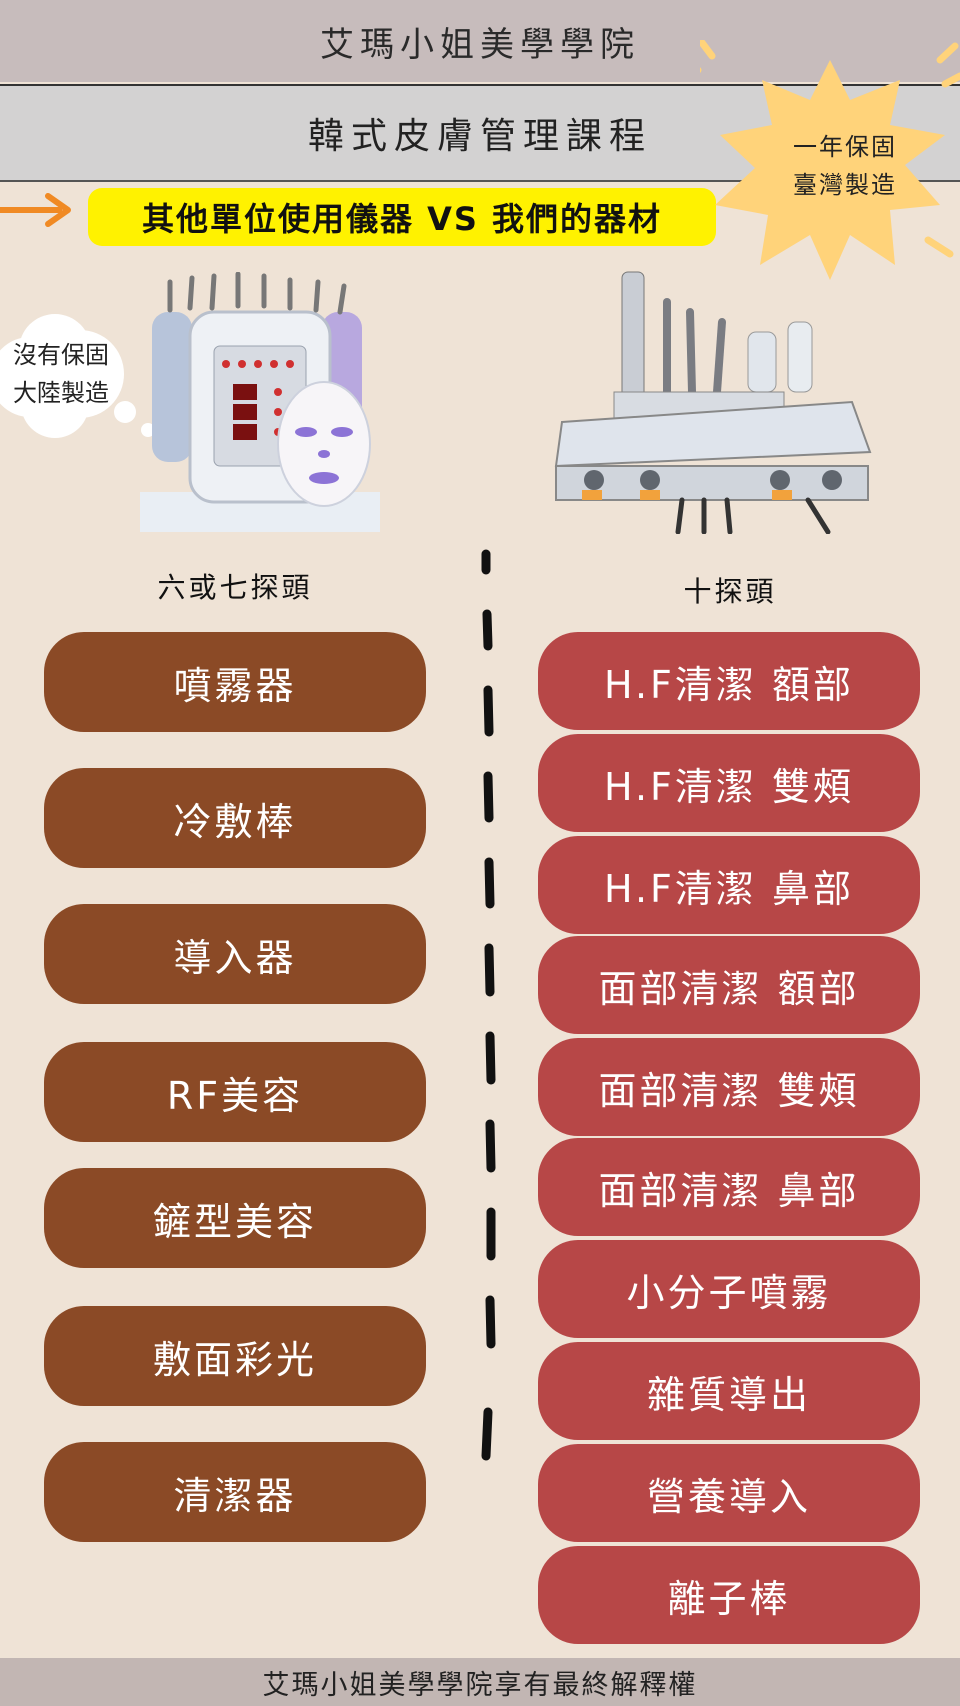 This screenshot has width=960, height=1706. Describe the element at coordinates (729, 1187) in the screenshot. I see `right-item-6: 面部清潔 鼻部` at that location.